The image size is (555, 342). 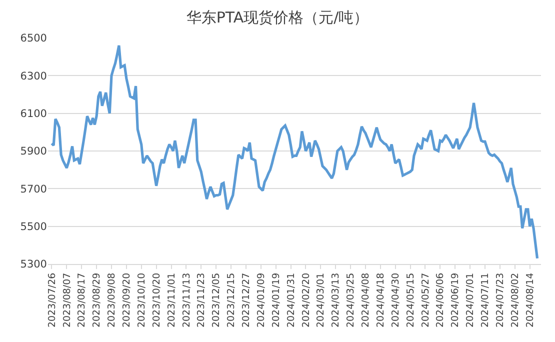 What do you see at coordinates (172, 300) in the screenshot?
I see `x-tick-label: 2023/11/01` at bounding box center [172, 300].